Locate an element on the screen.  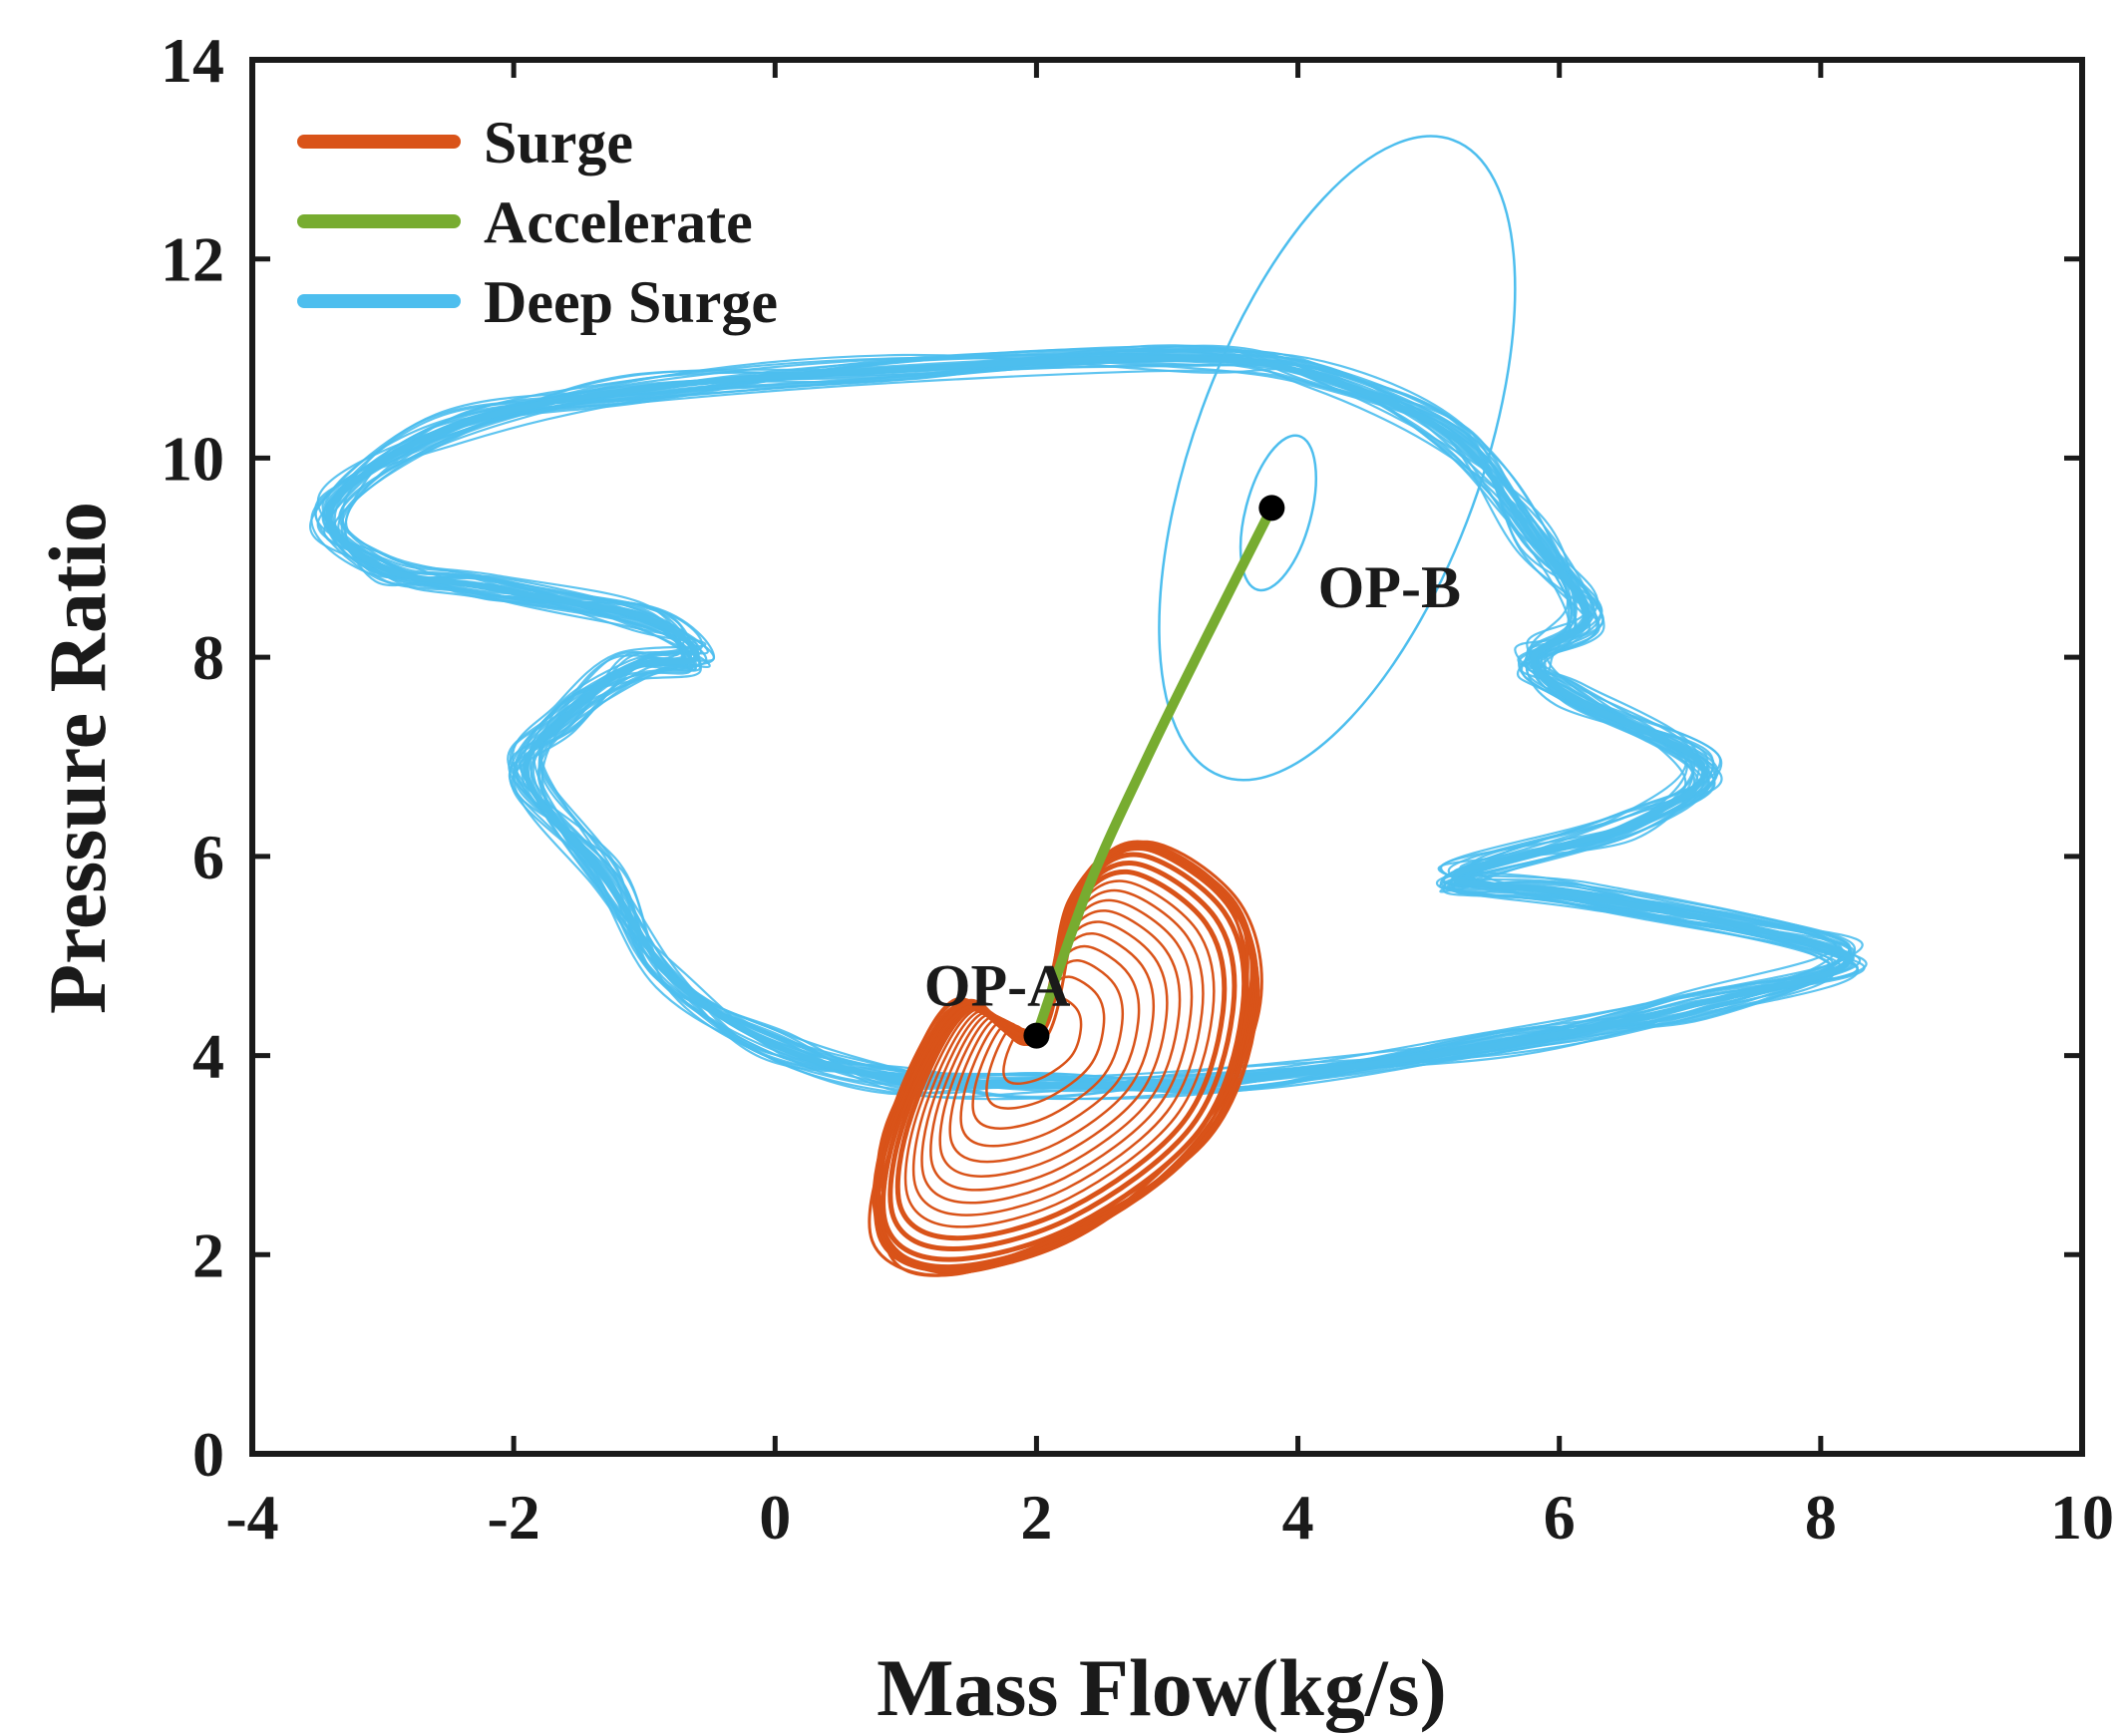
x-tick-label: 10 is located at coordinates (2082, 1517).